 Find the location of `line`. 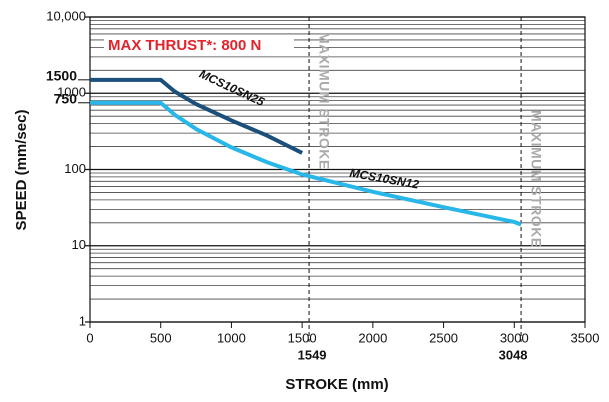

line is located at coordinates (197, 116).